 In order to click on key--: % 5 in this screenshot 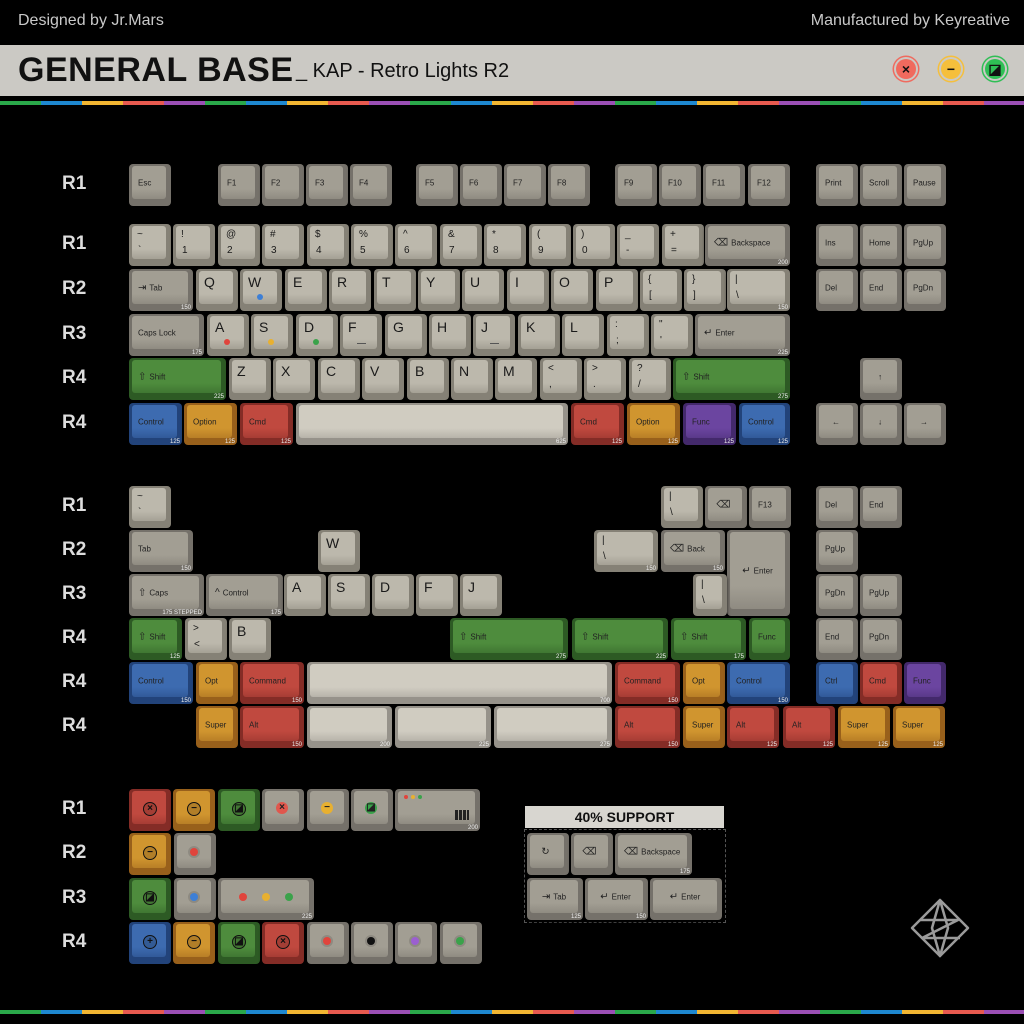, I will do `click(372, 245)`.